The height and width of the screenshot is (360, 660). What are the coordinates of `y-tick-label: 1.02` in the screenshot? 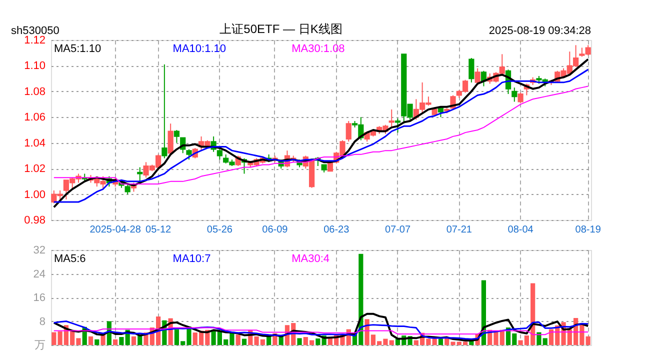 It's located at (35, 169).